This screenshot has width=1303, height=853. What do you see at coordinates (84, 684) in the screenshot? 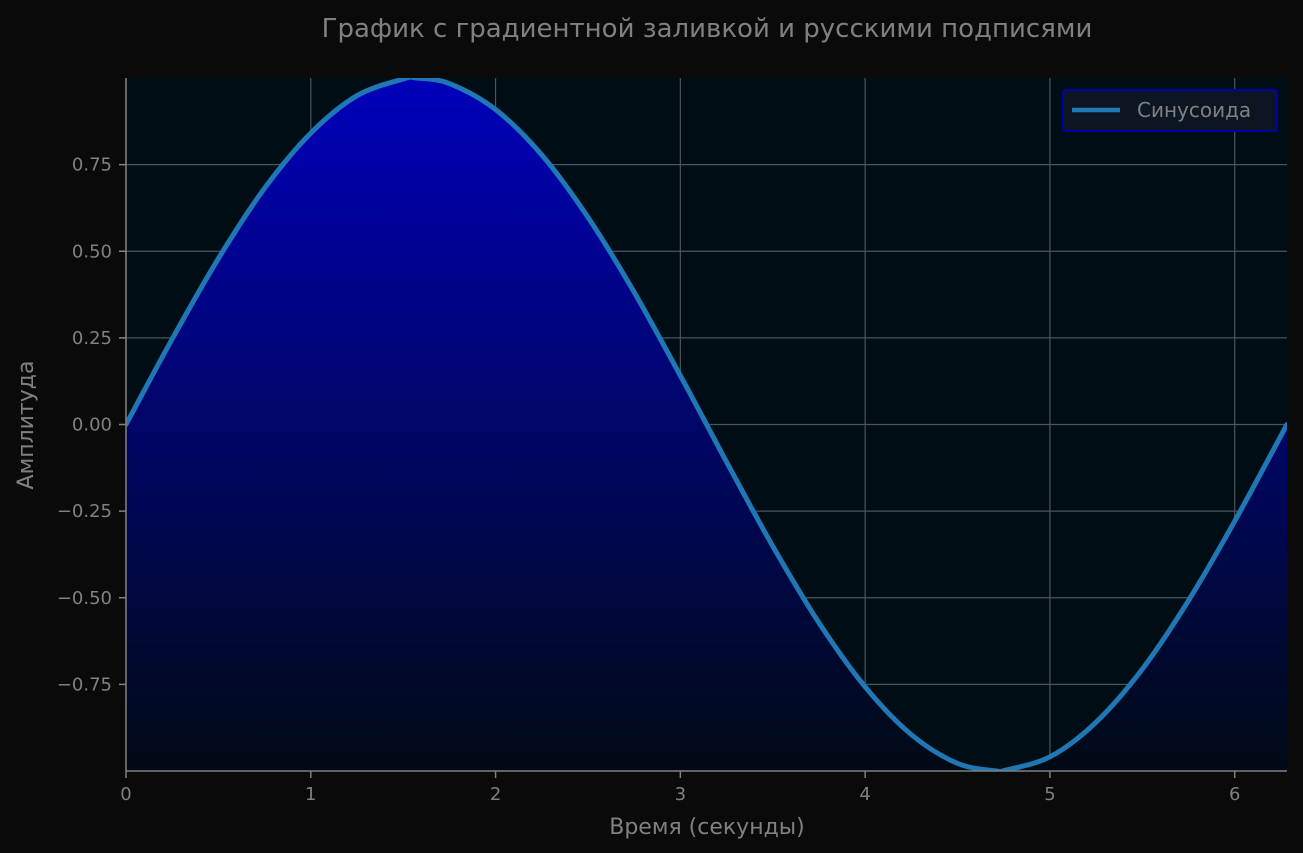
I see `y-tick-label: −0.75` at bounding box center [84, 684].